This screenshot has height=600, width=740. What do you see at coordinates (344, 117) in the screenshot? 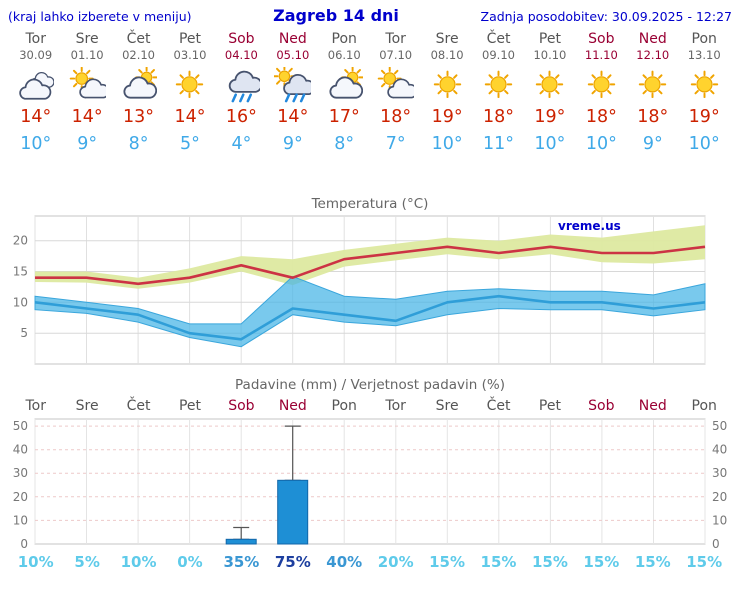
I see `max-temperature: 17°` at bounding box center [344, 117].